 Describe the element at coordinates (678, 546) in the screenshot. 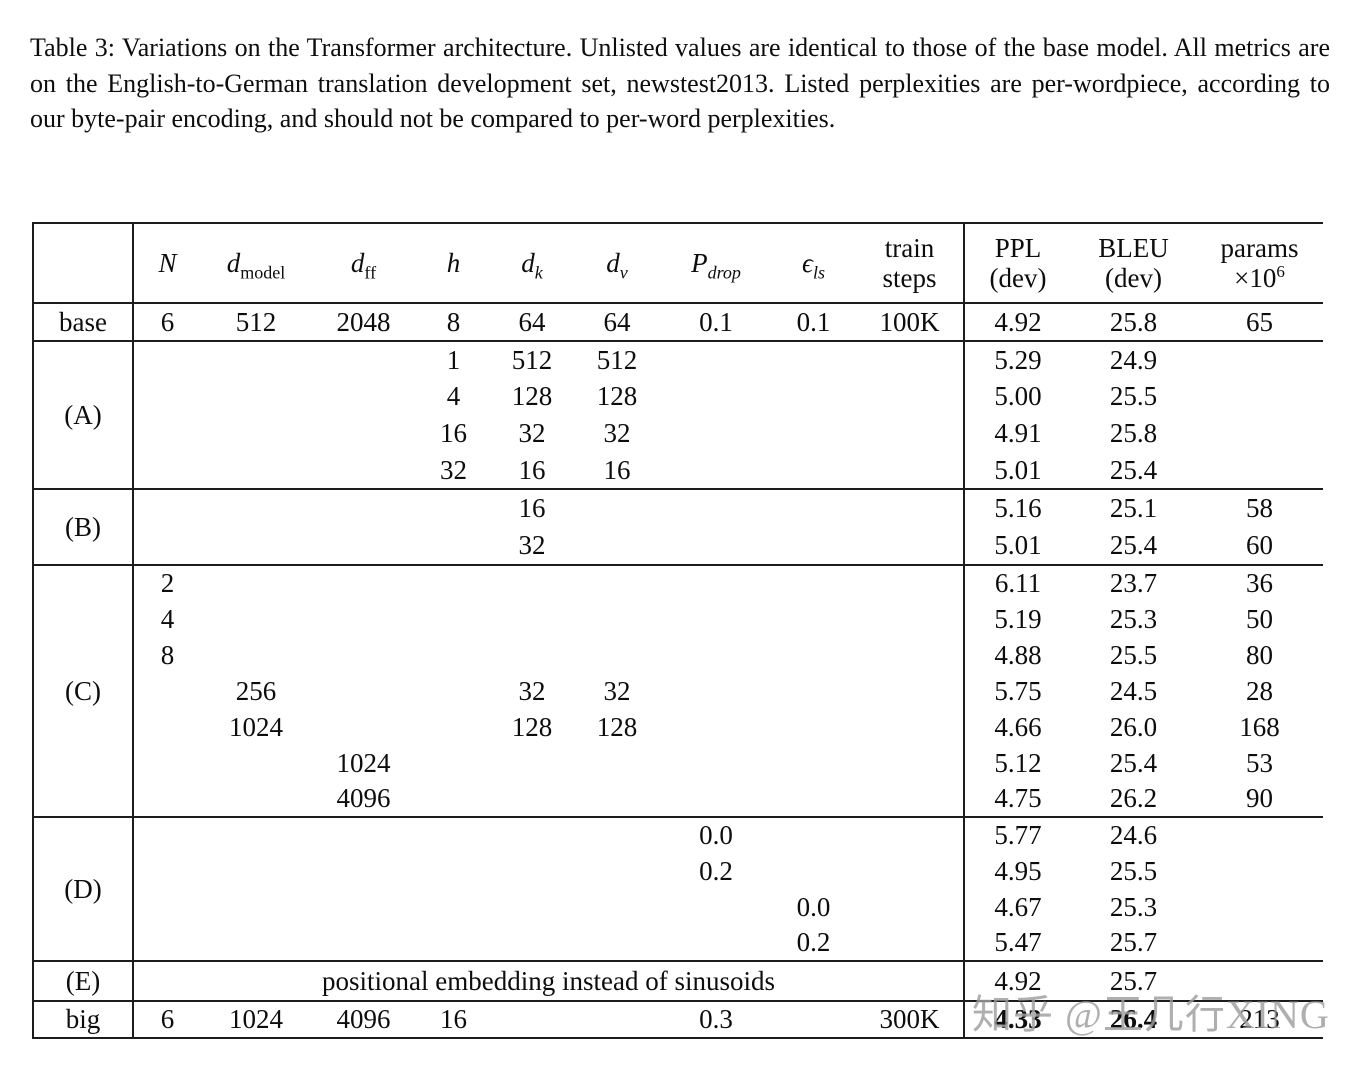

I see `table-row: 32 5.01 25.4 60` at that location.